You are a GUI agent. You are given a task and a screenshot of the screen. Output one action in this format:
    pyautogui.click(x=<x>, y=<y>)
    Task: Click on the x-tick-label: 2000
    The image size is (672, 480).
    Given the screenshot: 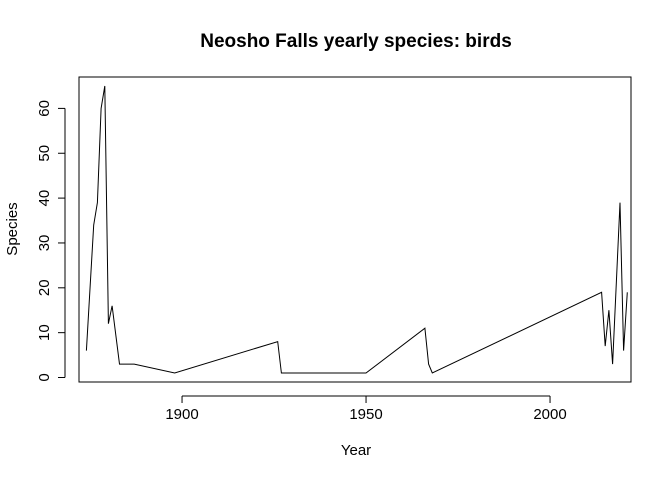 What is the action you would take?
    pyautogui.click(x=549, y=414)
    